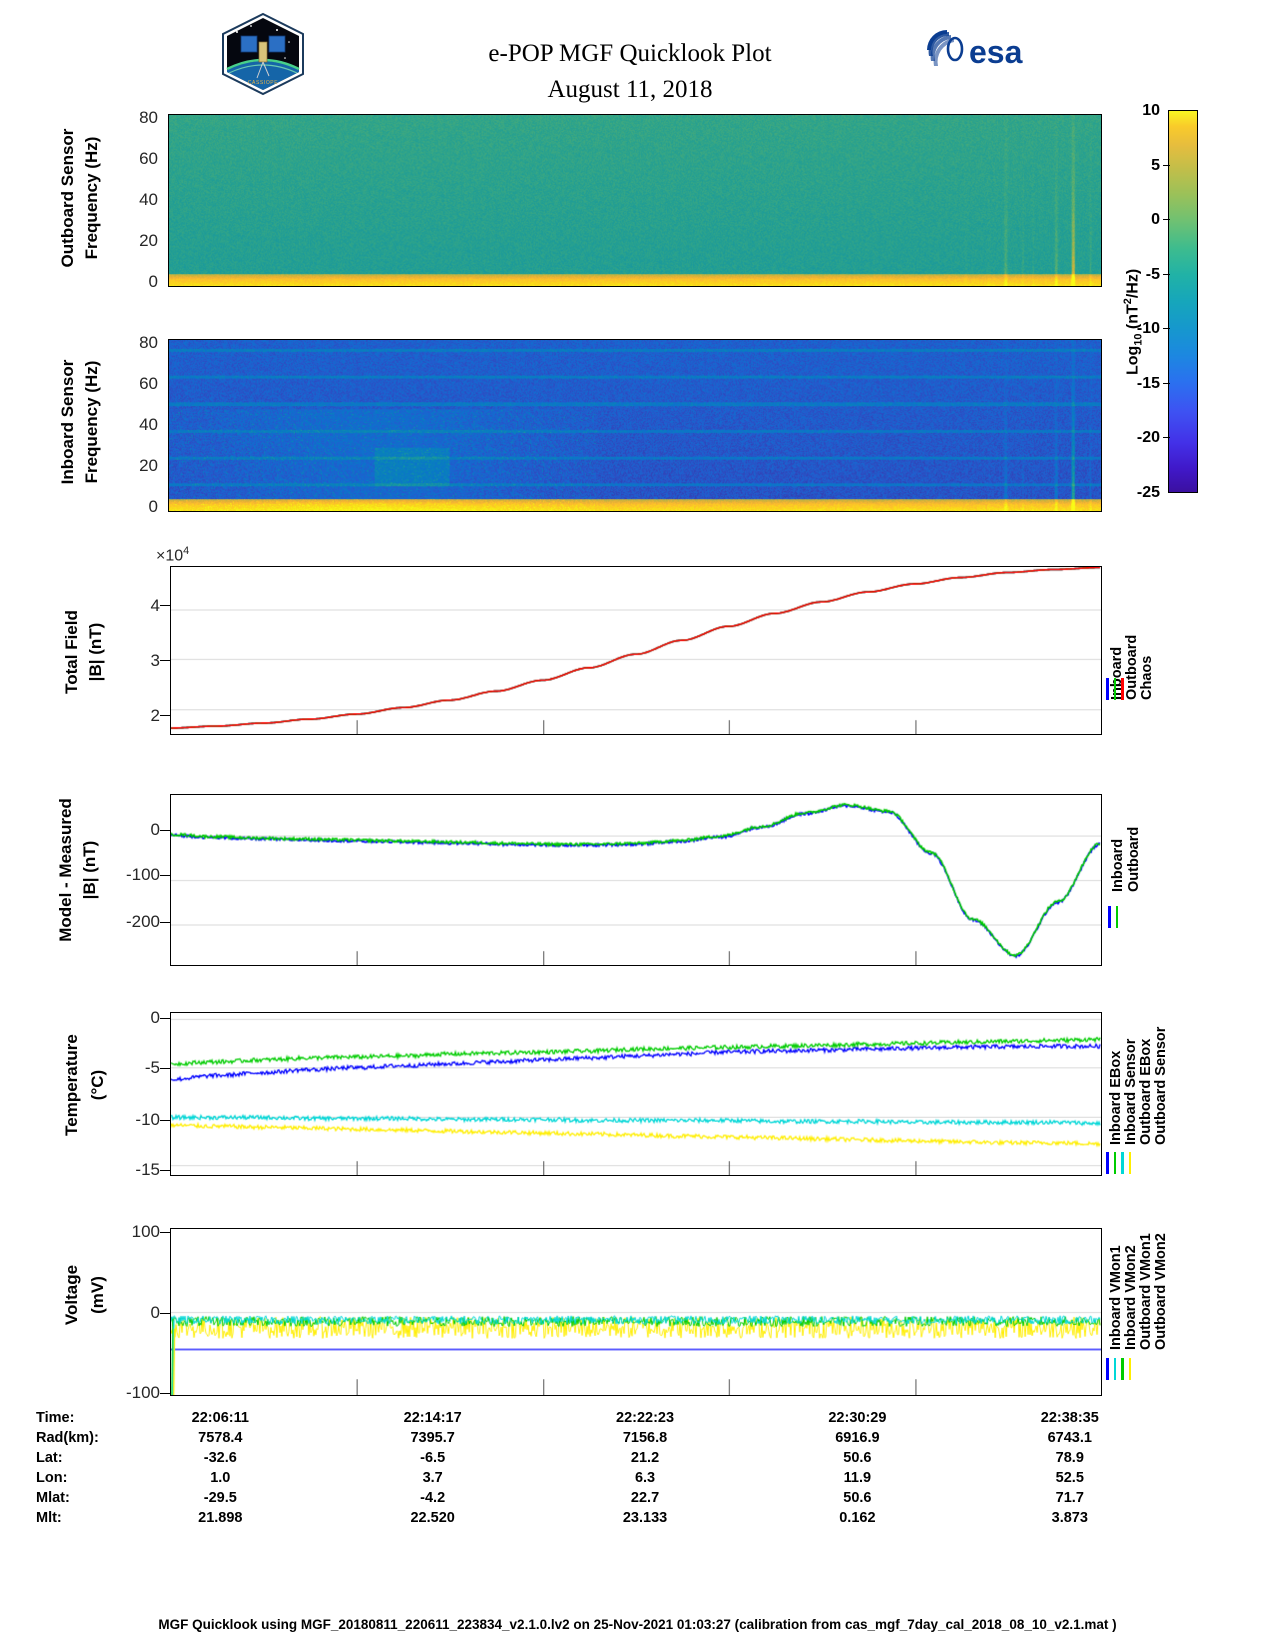  What do you see at coordinates (1146, 1291) in the screenshot?
I see `legend-item-outboard-vmon1: Outboard VMon1` at bounding box center [1146, 1291].